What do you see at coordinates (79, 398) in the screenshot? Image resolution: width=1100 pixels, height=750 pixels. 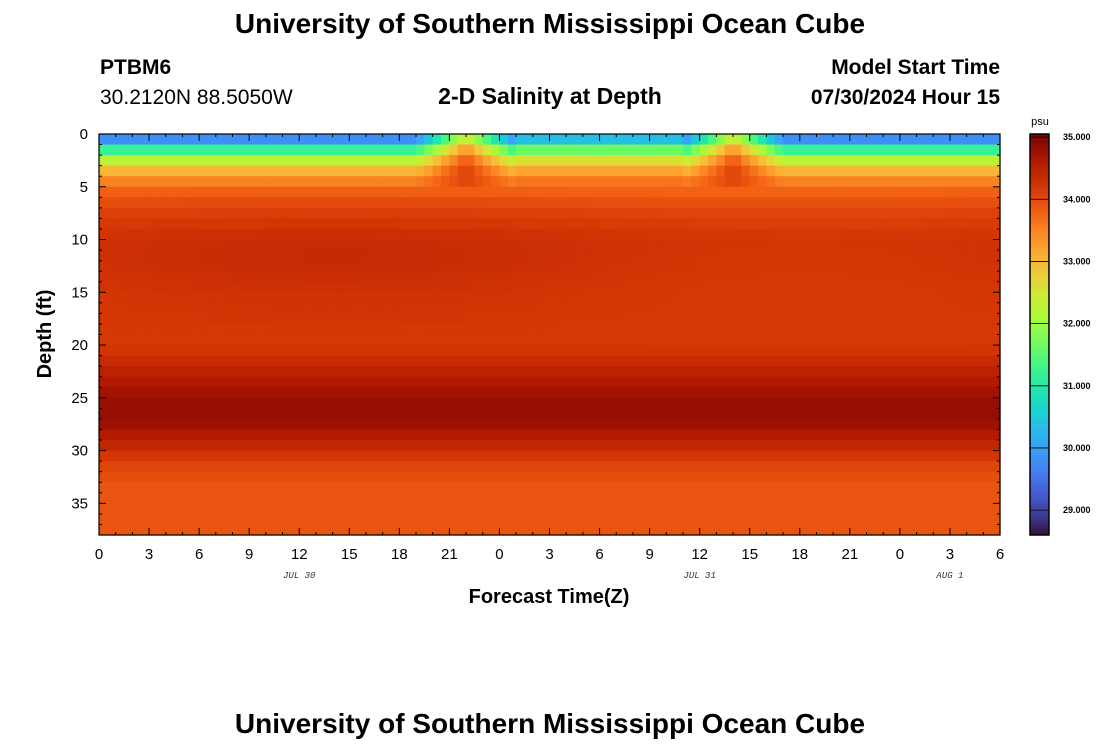 I see `y-tick-label: 25` at bounding box center [79, 398].